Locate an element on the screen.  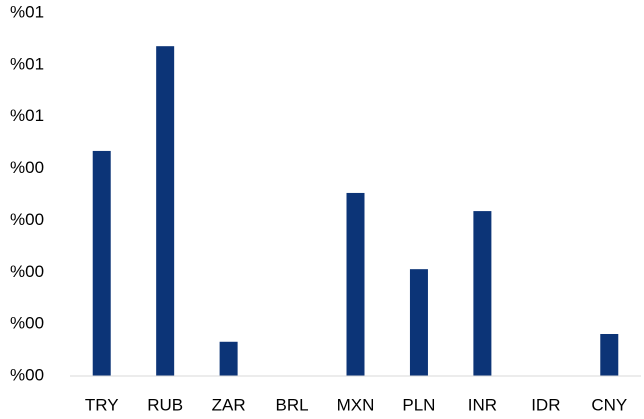
x-tick-label: PLN is located at coordinates (418, 404).